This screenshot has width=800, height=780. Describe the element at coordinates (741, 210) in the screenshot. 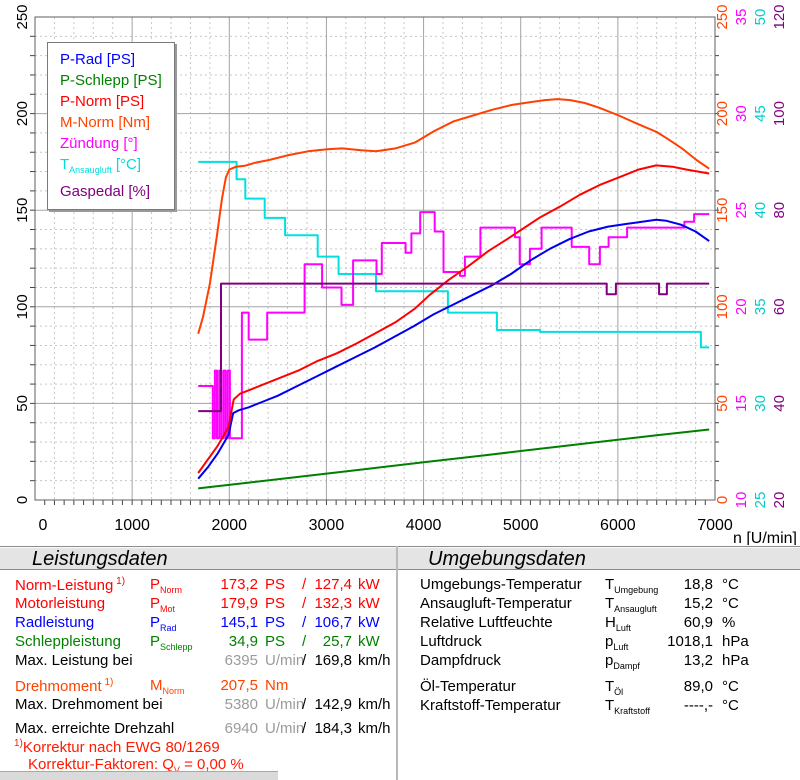

I see `axis-tick-label: 25` at that location.